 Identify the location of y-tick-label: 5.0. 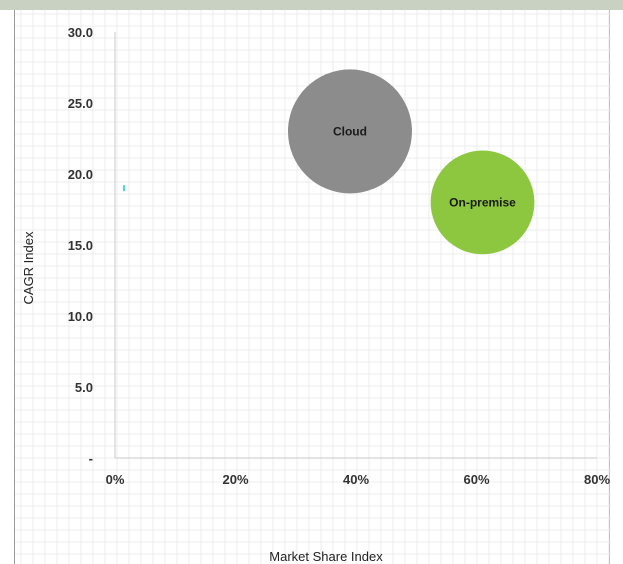
(84, 387).